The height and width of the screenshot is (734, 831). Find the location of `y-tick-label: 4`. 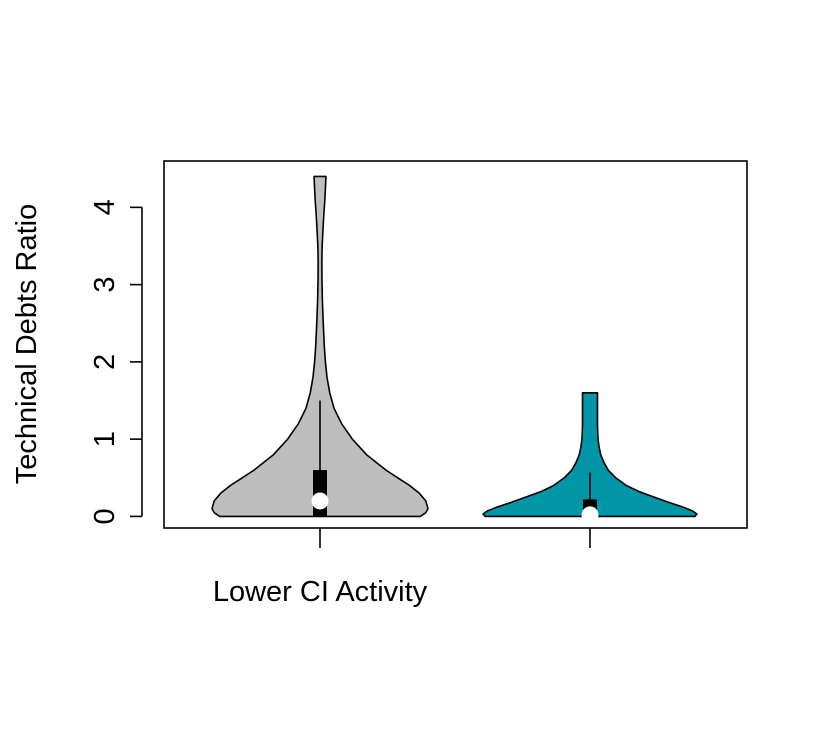

y-tick-label: 4 is located at coordinates (105, 207).